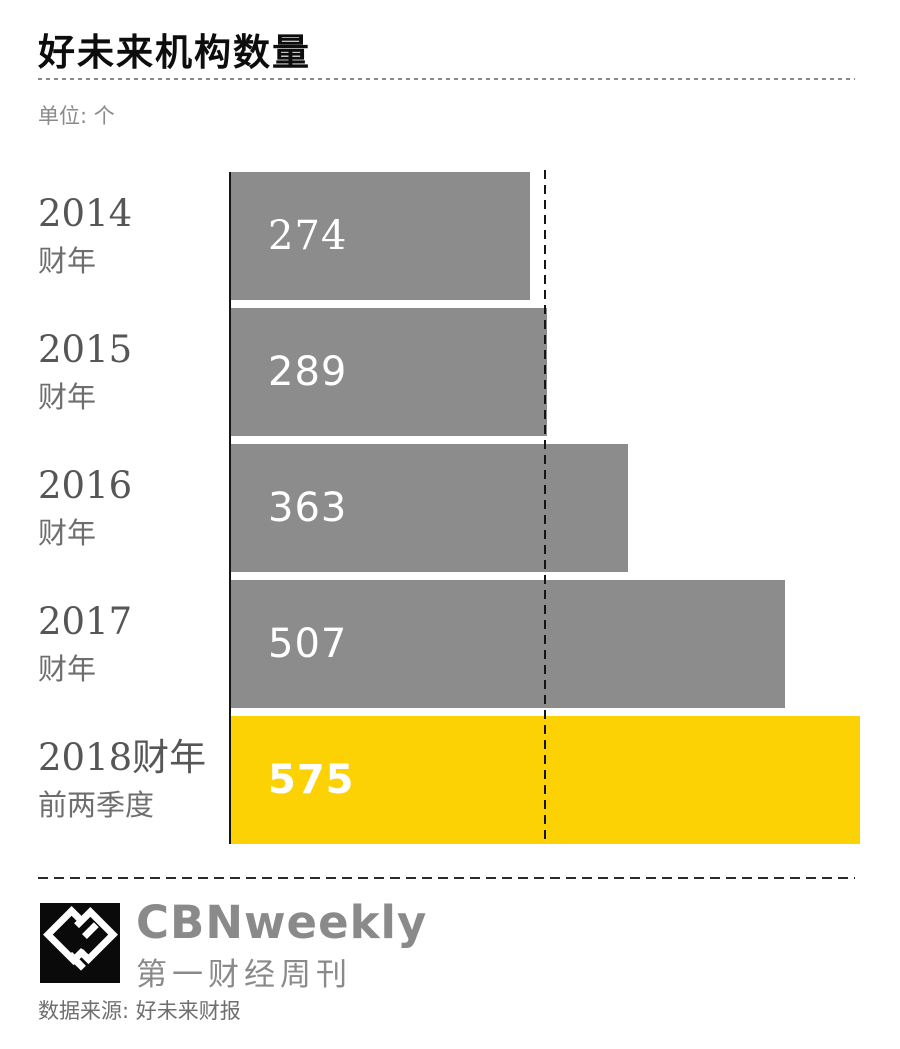 This screenshot has height=1049, width=900. Describe the element at coordinates (311, 780) in the screenshot. I see `bar-value-label: 575` at that location.